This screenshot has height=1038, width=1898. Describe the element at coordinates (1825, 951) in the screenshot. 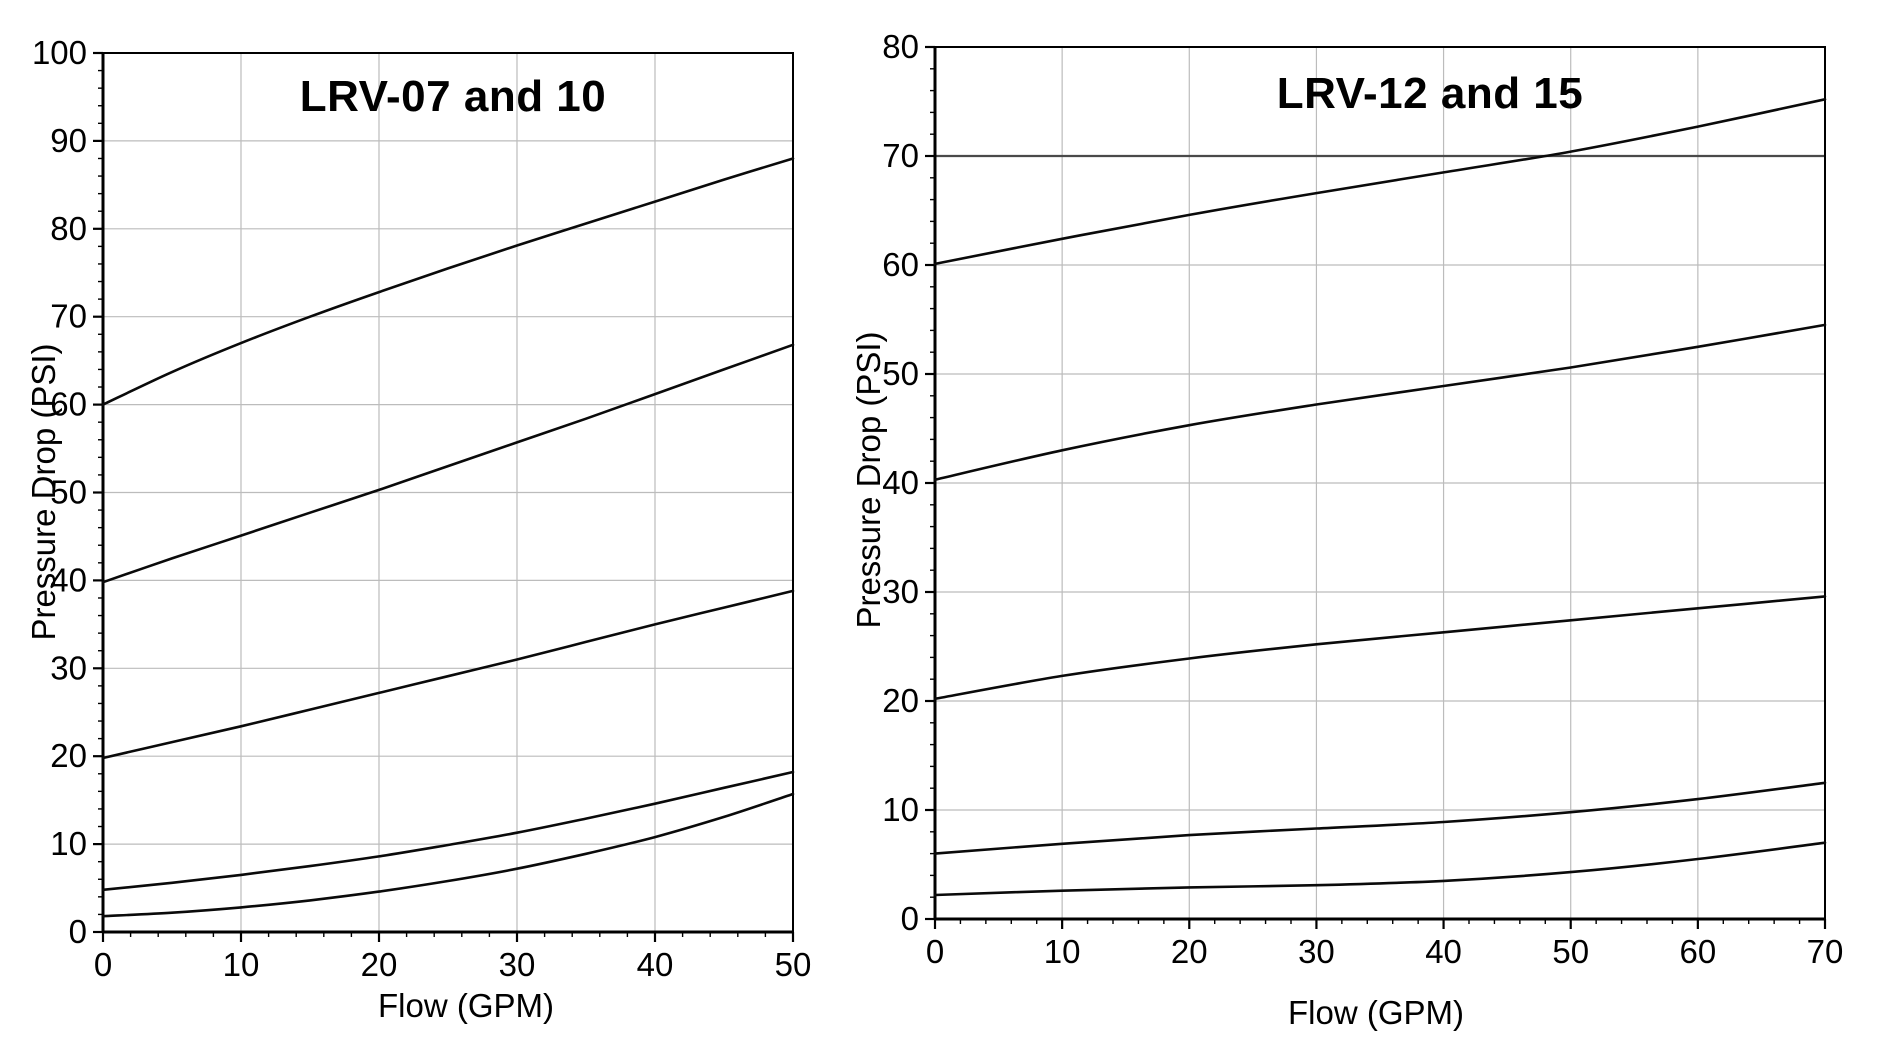

I see `x-tick-label: 70` at that location.